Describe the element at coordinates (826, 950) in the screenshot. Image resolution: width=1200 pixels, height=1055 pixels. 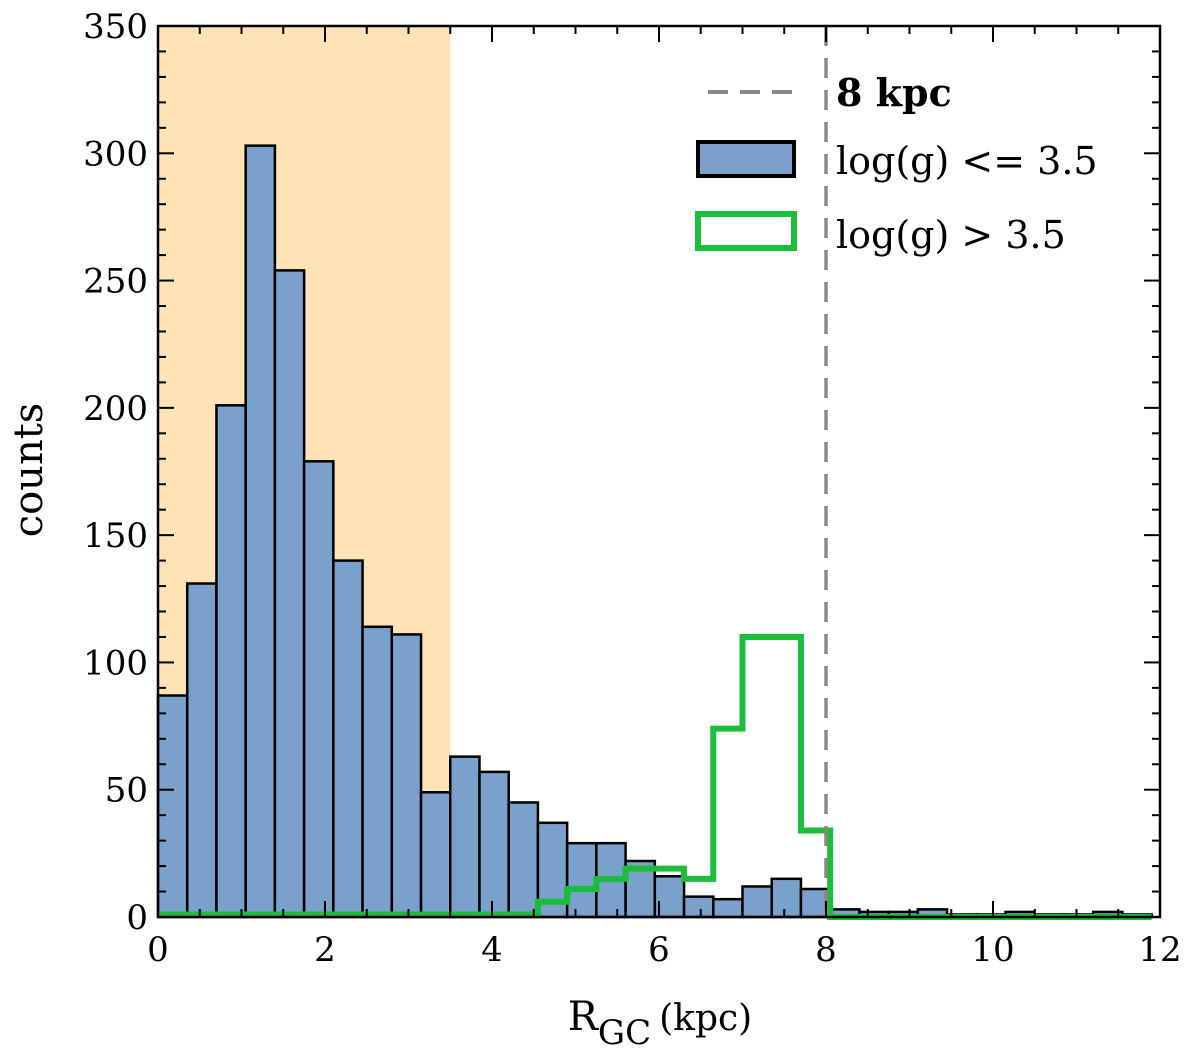
I see `x-tick-label: 8` at that location.